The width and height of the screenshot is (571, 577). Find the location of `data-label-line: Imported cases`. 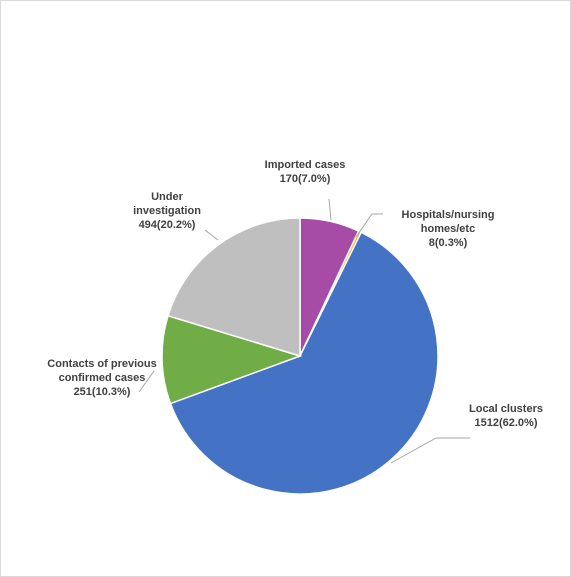

data-label-line: Imported cases is located at coordinates (305, 165).